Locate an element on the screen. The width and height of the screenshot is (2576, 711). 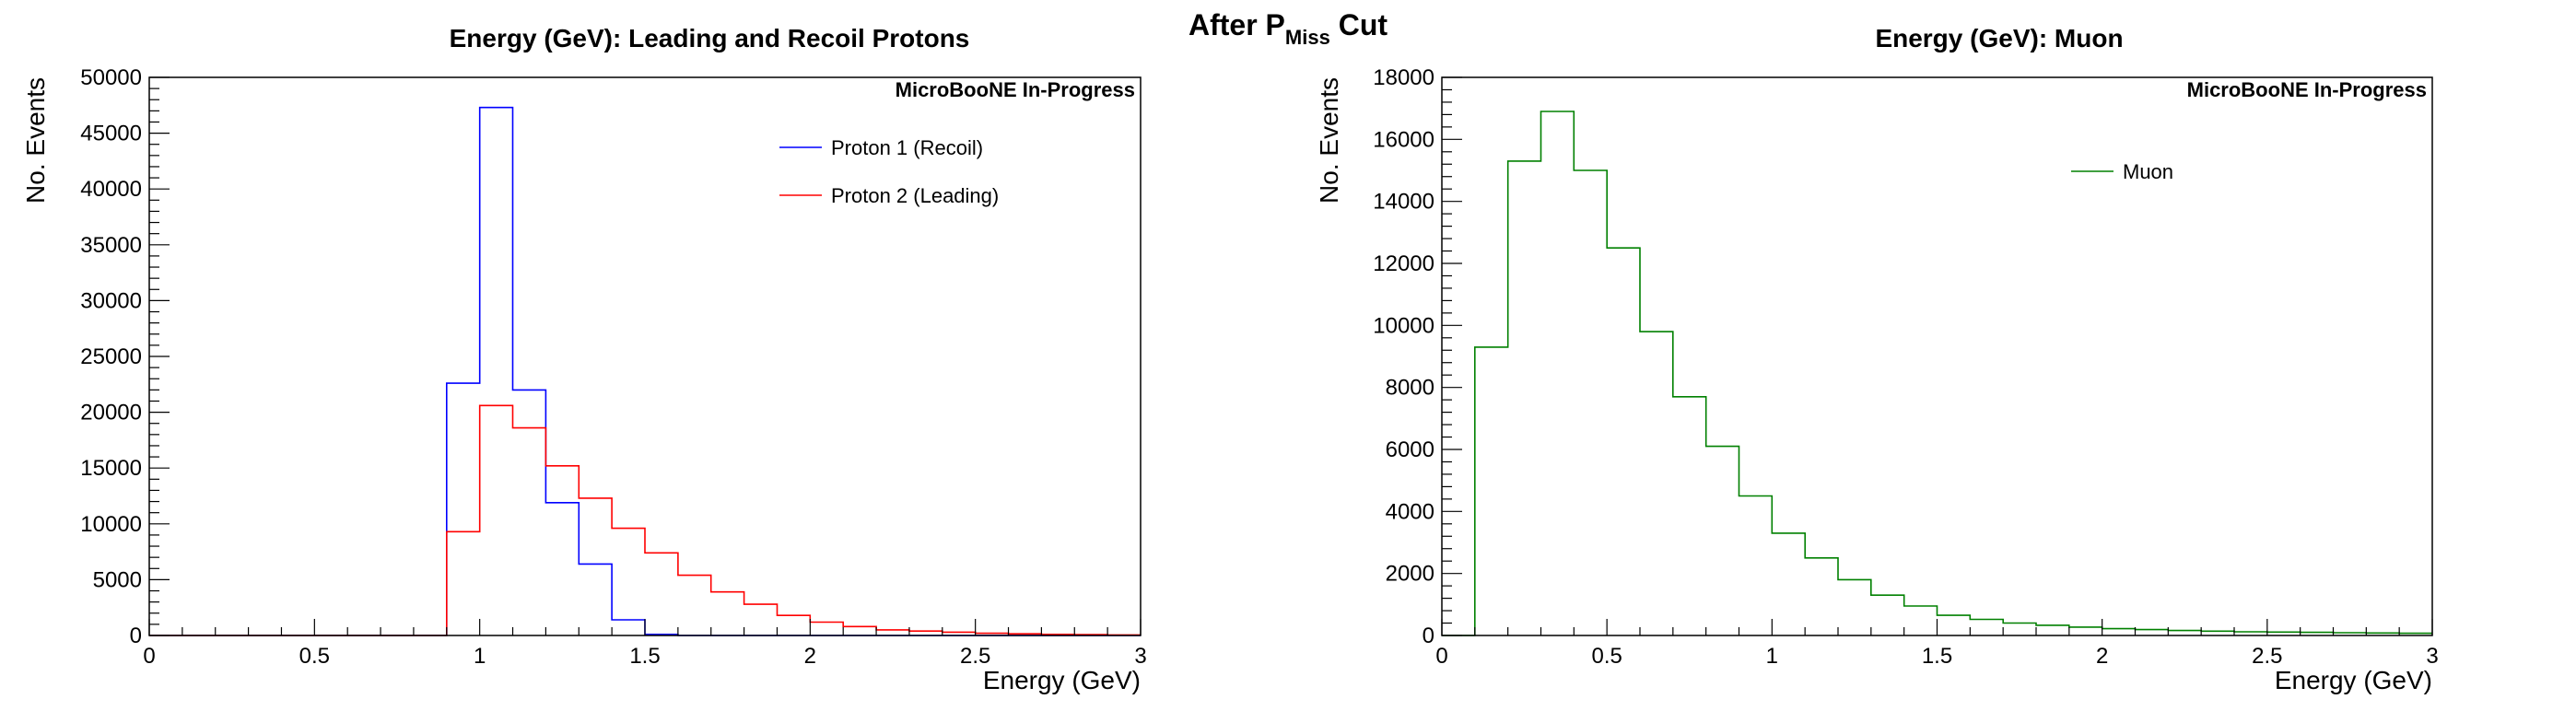
y-tick-label: 16000 is located at coordinates (1403, 139).